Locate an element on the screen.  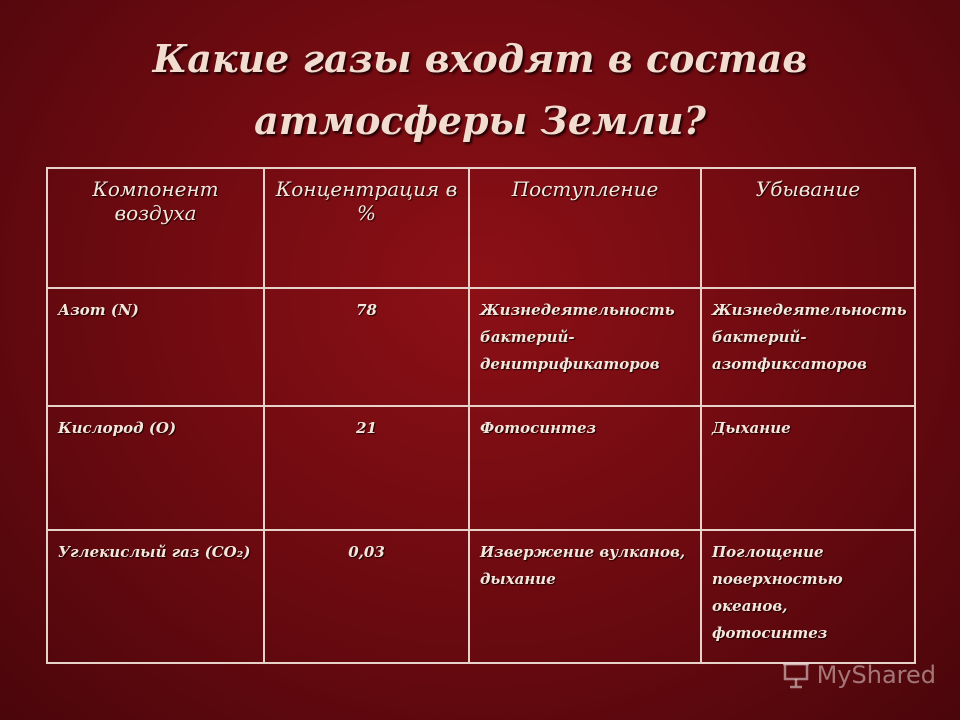
watermark-text: MyShared is located at coordinates (876, 675).